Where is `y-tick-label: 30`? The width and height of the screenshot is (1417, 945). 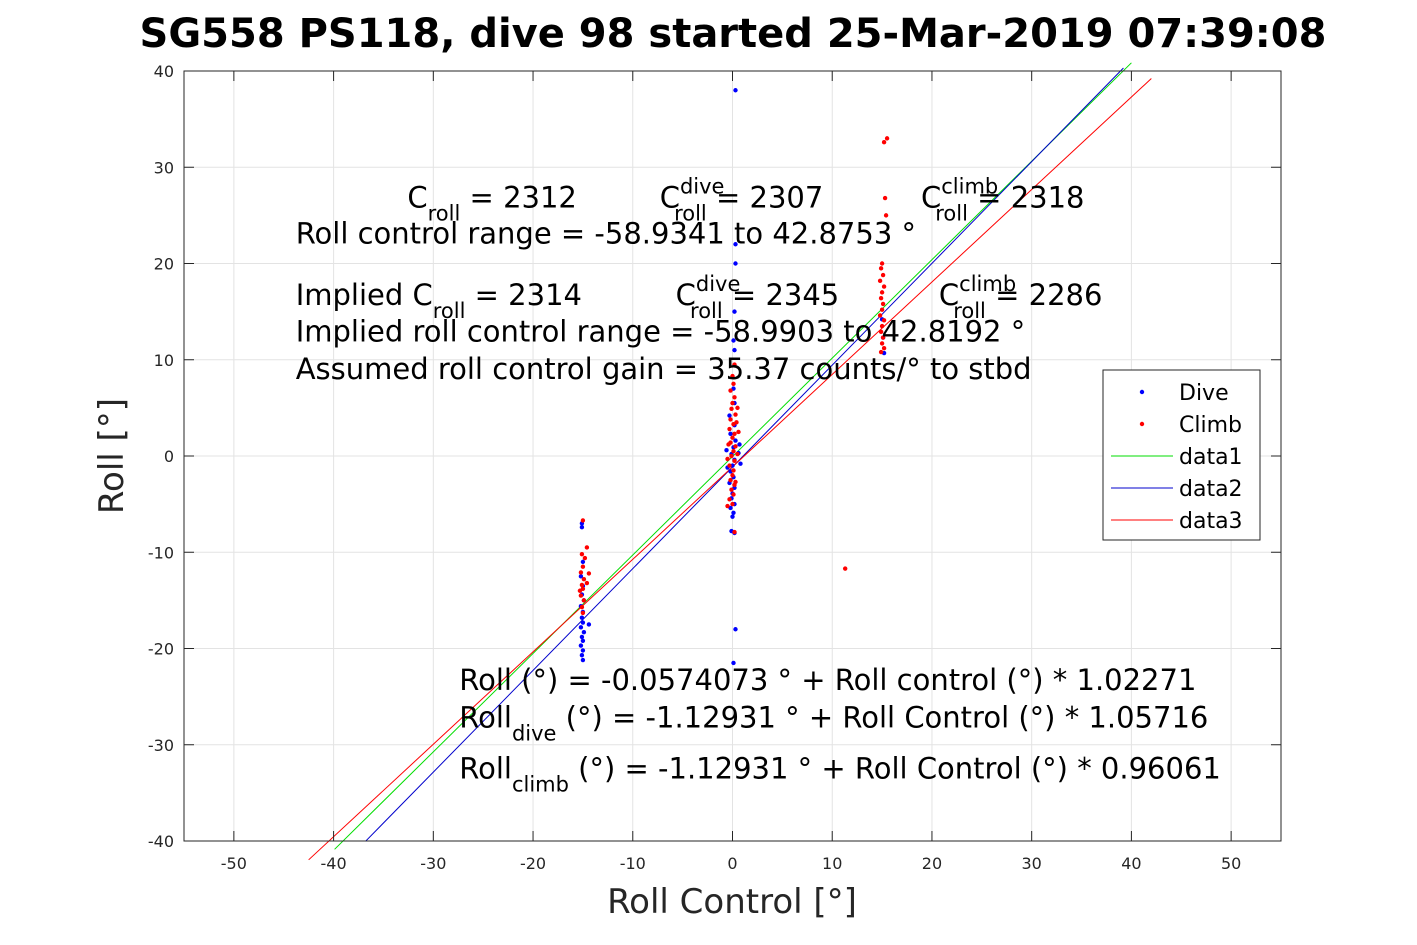 y-tick-label: 30 is located at coordinates (164, 167).